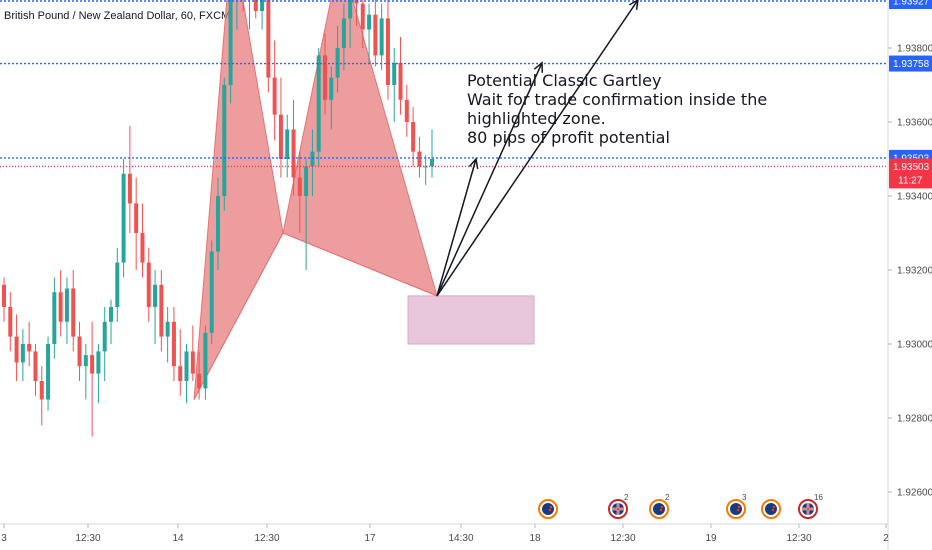 The height and width of the screenshot is (550, 932). I want to click on current-price-badge, so click(910, 173).